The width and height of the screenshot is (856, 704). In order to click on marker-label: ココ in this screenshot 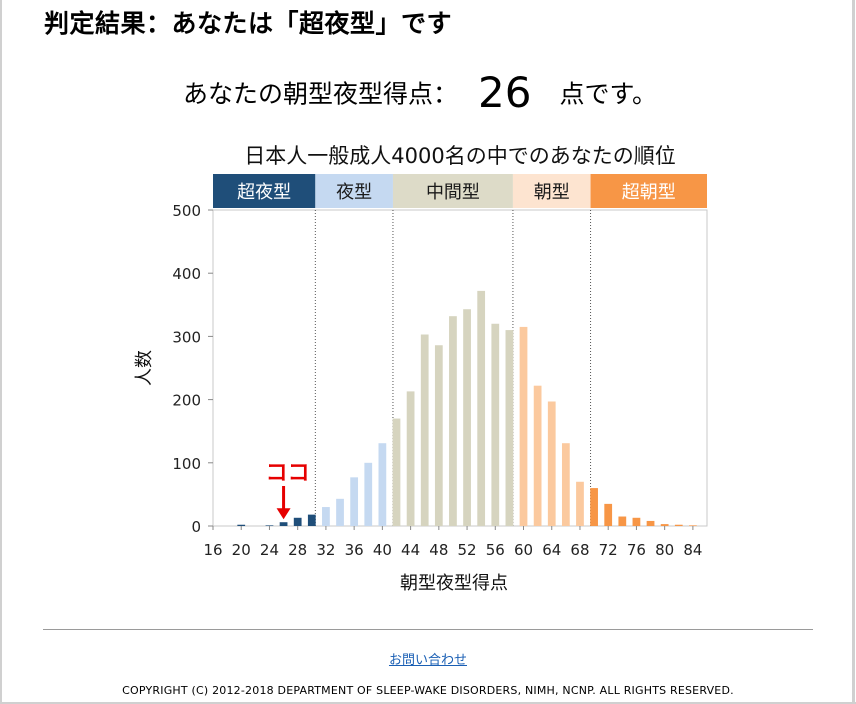, I will do `click(288, 473)`.